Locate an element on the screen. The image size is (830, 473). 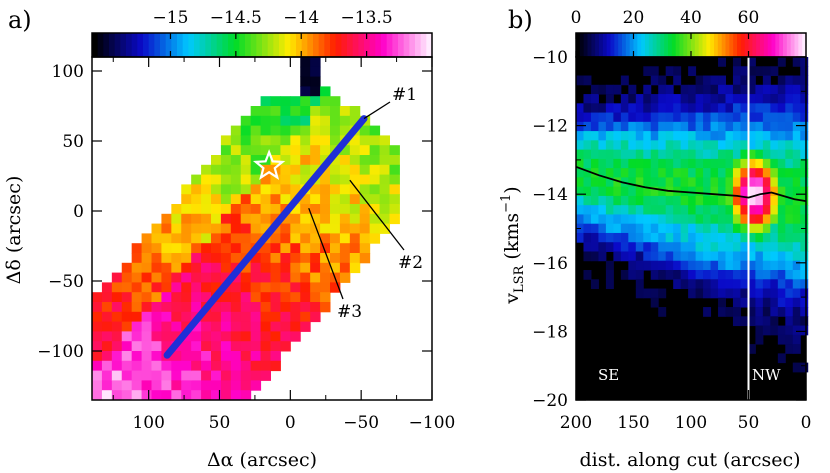
label-nw: NW is located at coordinates (766, 375).